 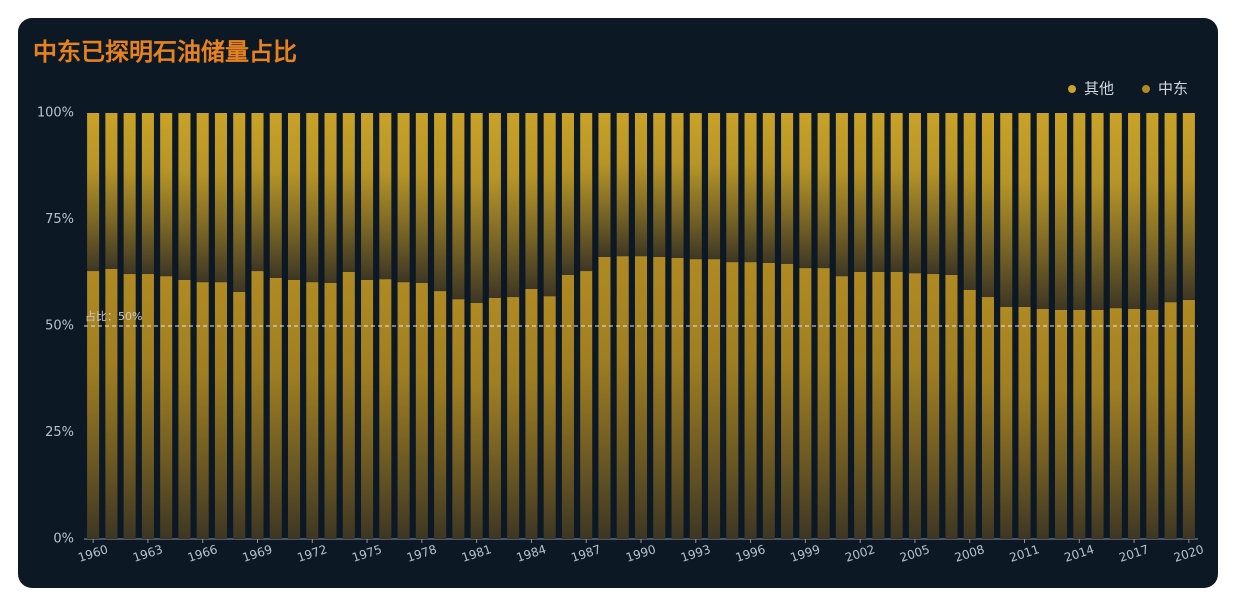 I want to click on reference-label: 占比：50%, so click(x=113, y=316).